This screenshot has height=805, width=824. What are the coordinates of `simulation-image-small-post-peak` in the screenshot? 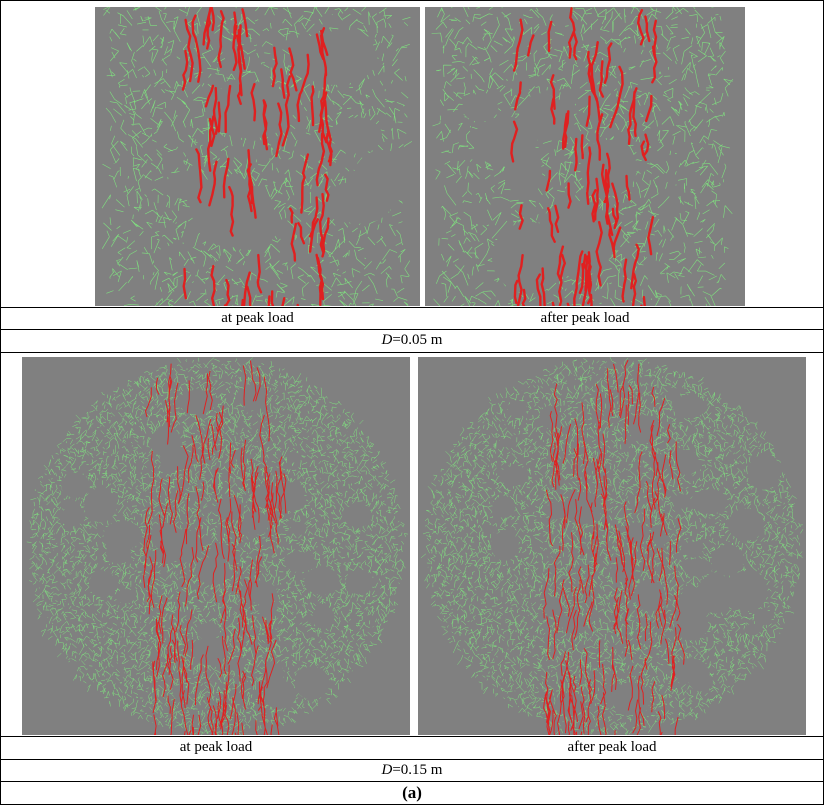 It's located at (585, 156).